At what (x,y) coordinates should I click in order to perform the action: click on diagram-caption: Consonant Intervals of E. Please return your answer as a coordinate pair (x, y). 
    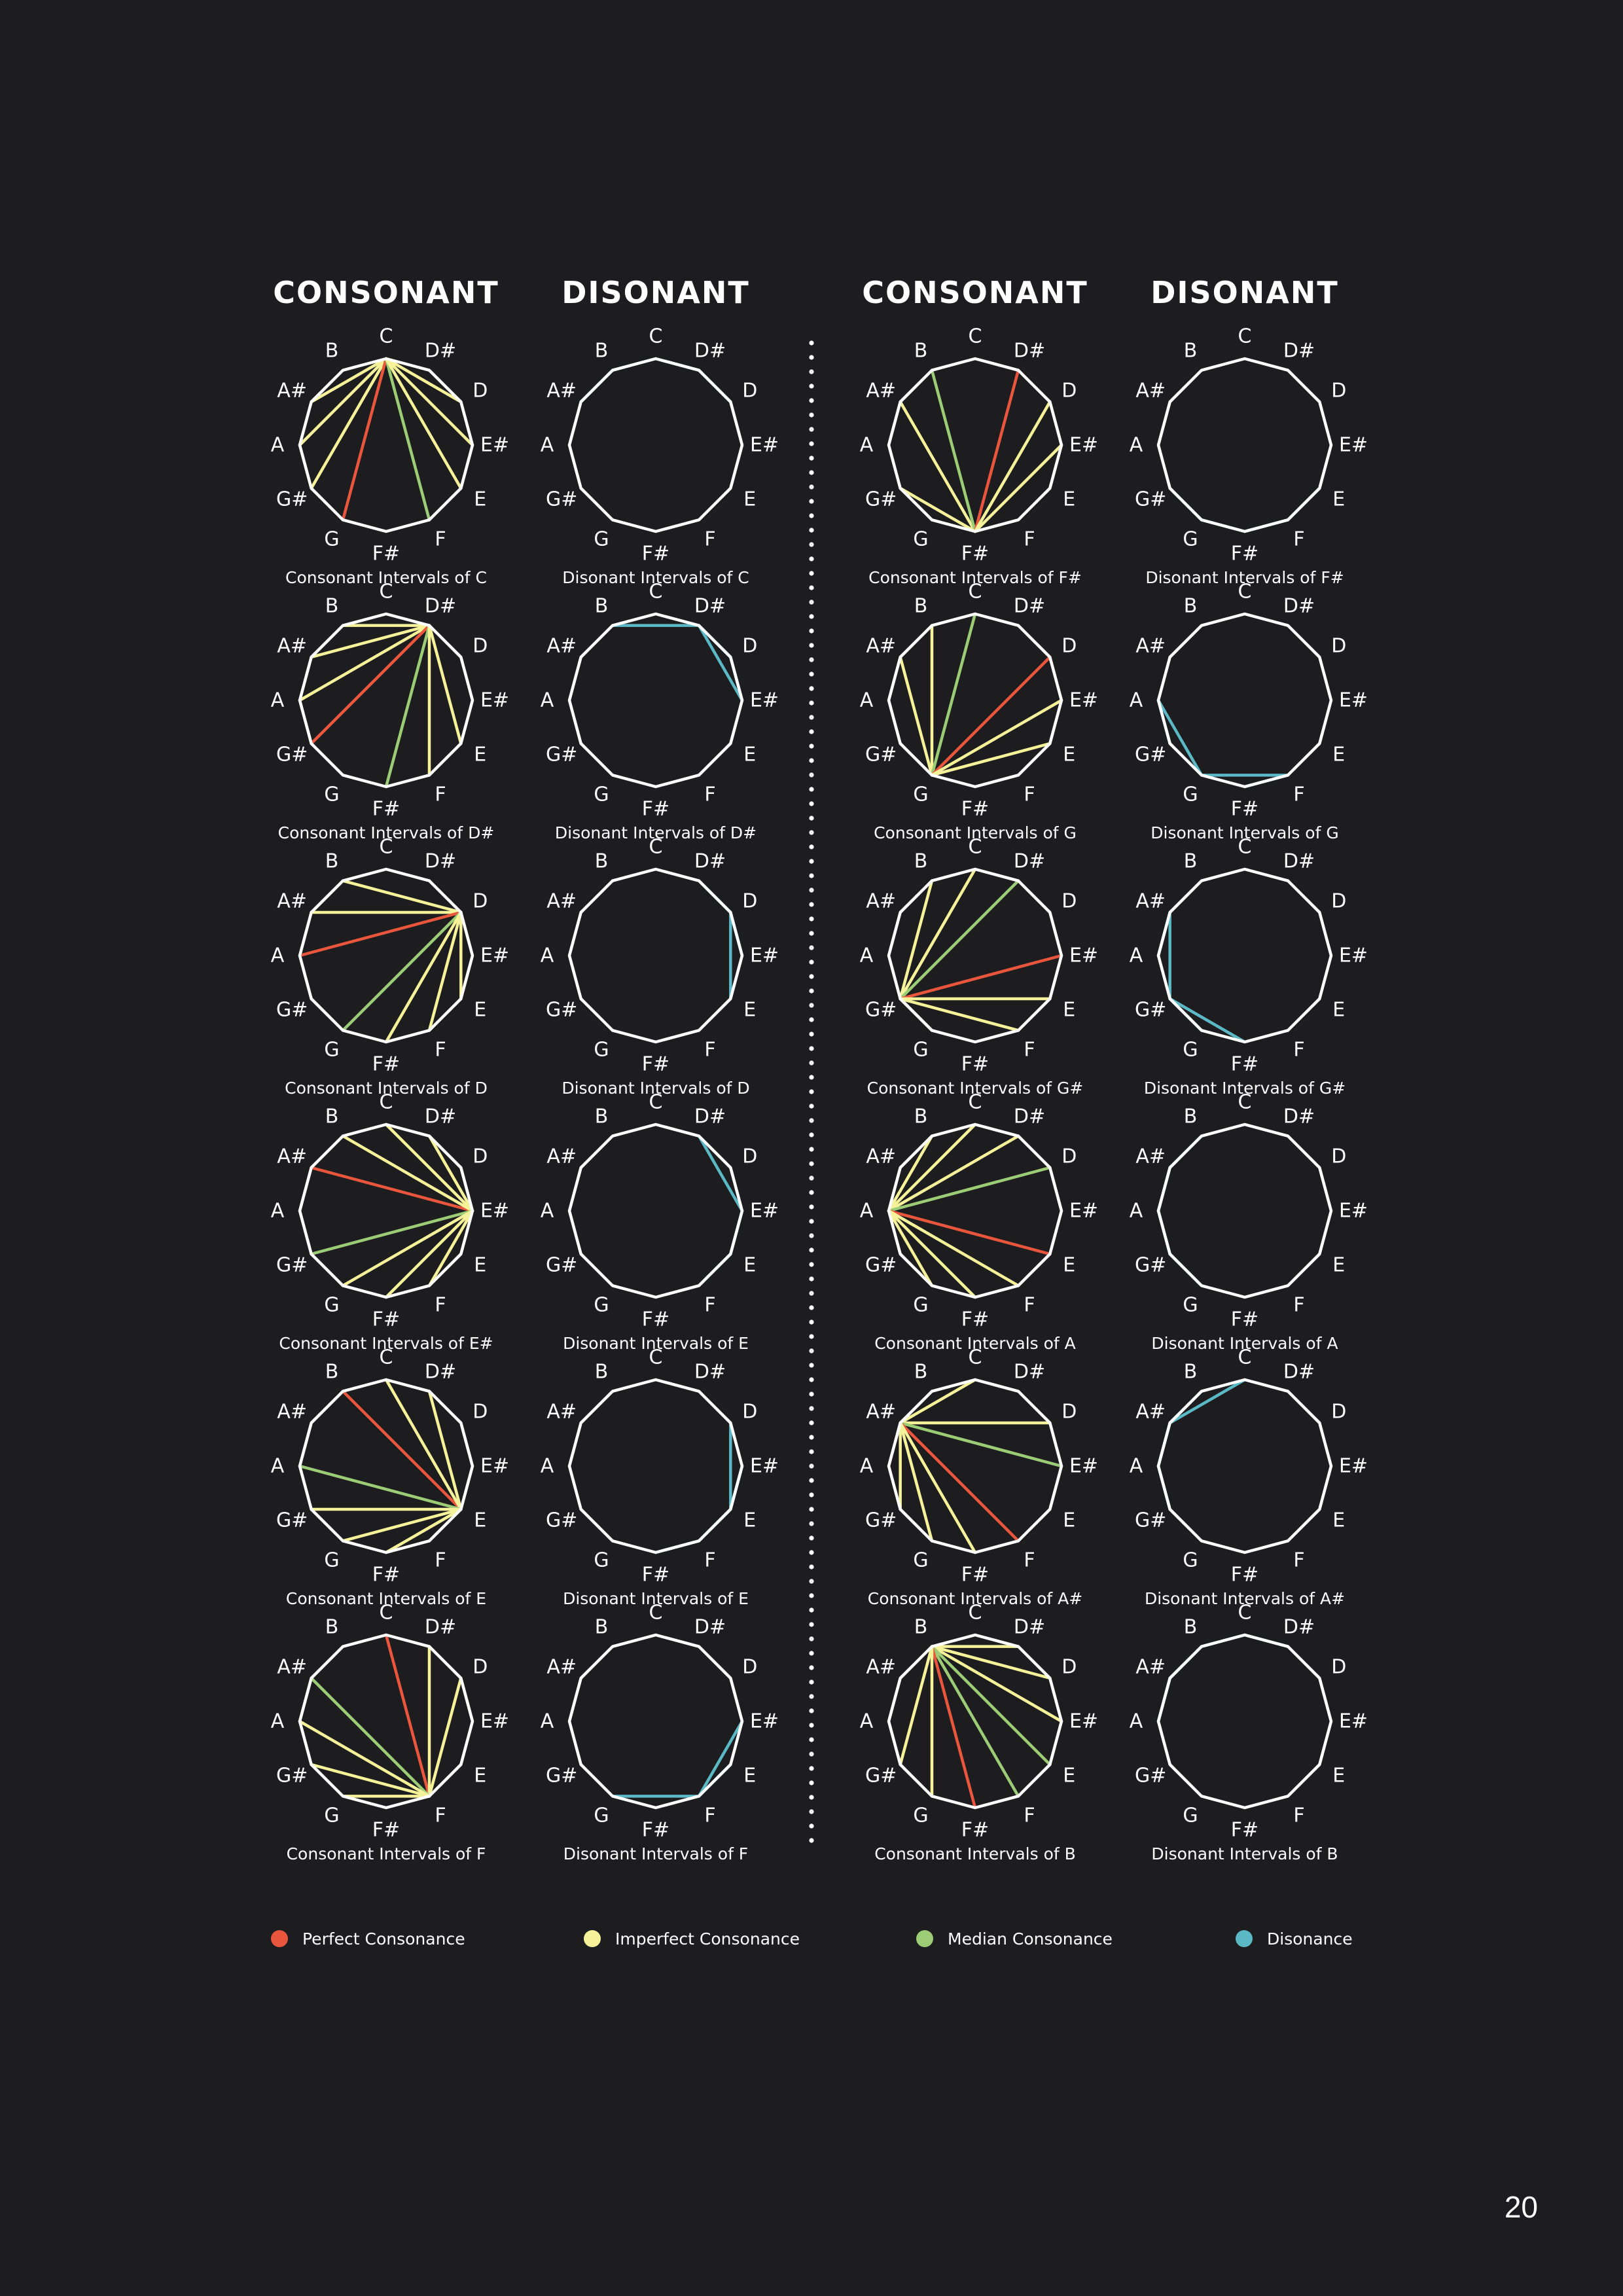
    Looking at the image, I should click on (386, 1598).